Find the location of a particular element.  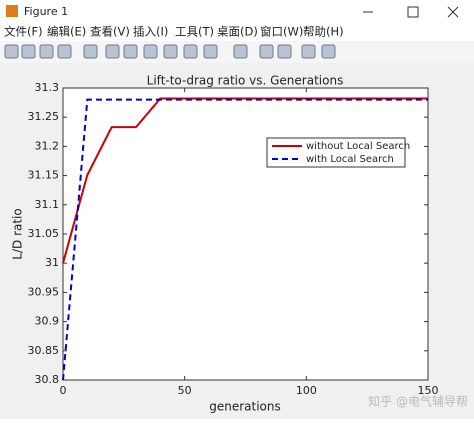

chart-title: Lift-to-drag ratio vs. Generations is located at coordinates (245, 81).